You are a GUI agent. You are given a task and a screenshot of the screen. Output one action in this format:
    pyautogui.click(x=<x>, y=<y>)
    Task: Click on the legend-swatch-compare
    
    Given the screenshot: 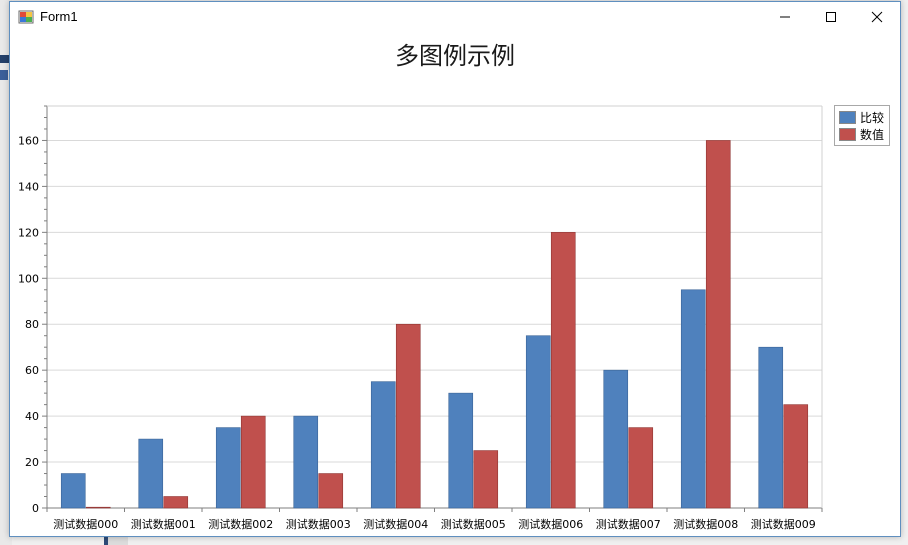 What is the action you would take?
    pyautogui.click(x=847, y=117)
    